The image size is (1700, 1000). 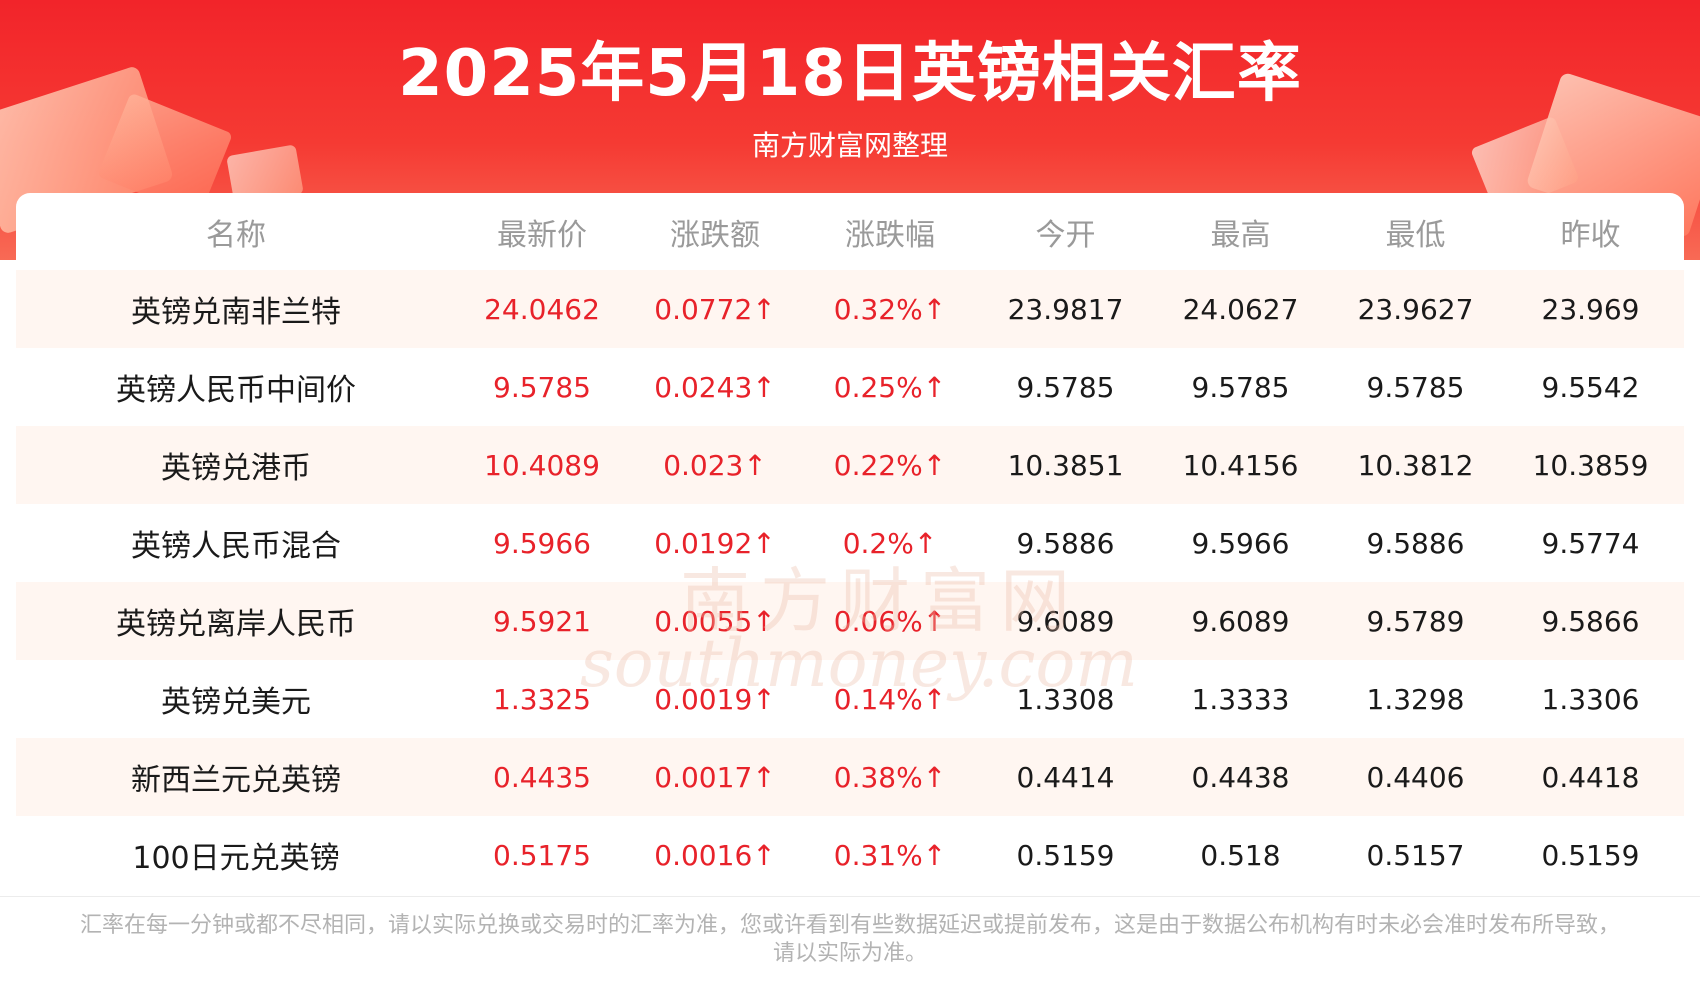 I want to click on page-subtitle: 南方财富网整理, so click(x=849, y=145).